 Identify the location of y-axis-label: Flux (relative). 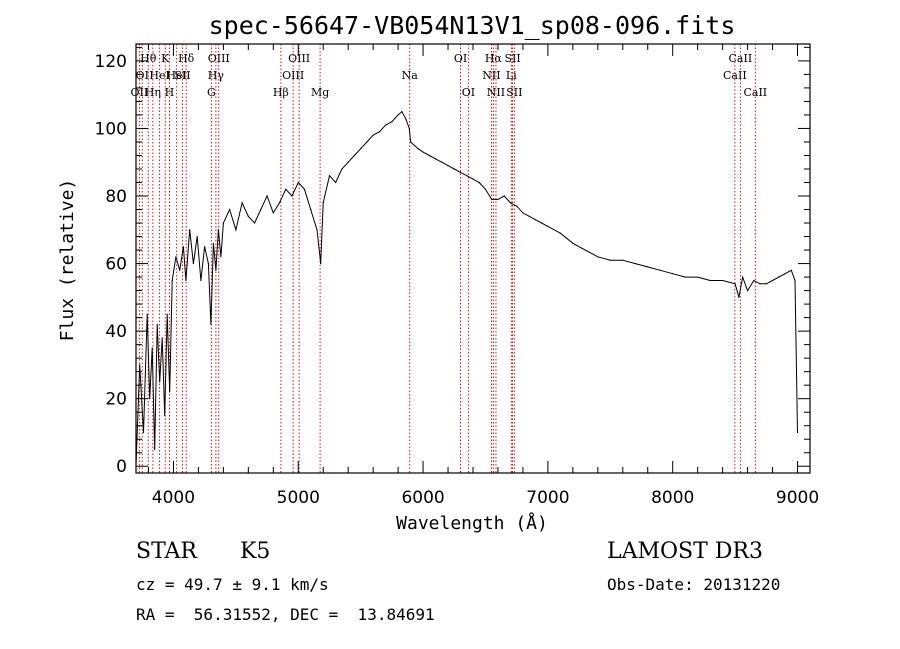
(67, 260).